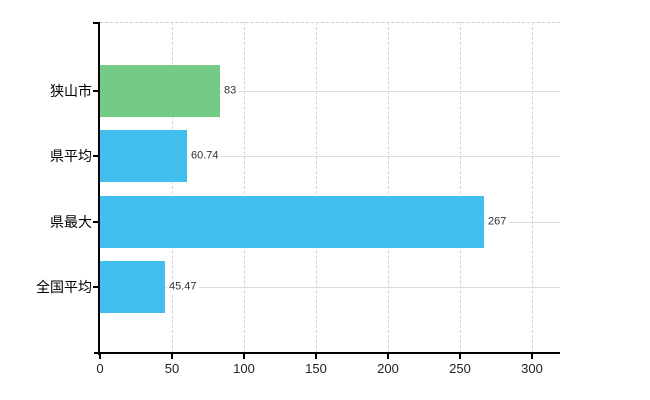 Image resolution: width=650 pixels, height=400 pixels. I want to click on category-label: 狭山市, so click(71, 91).